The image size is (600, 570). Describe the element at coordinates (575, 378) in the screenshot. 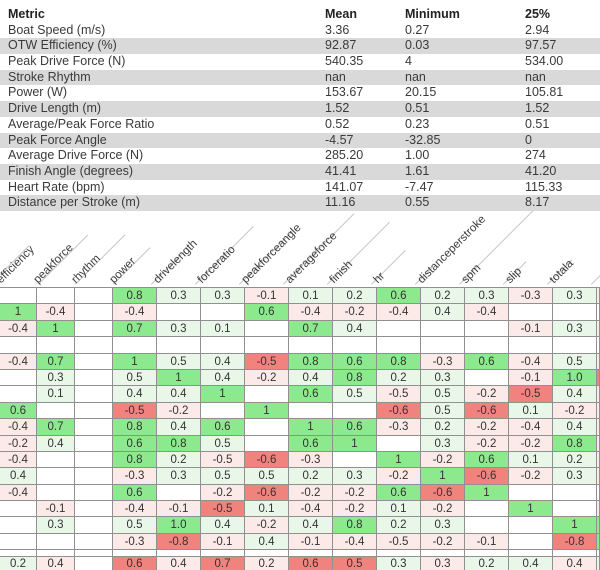

I see `matrix-cell: 1.0` at that location.